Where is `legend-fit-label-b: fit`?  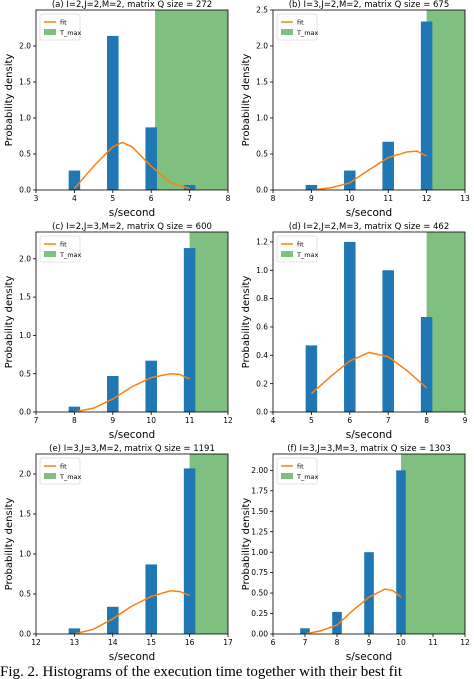 legend-fit-label-b: fit is located at coordinates (300, 23).